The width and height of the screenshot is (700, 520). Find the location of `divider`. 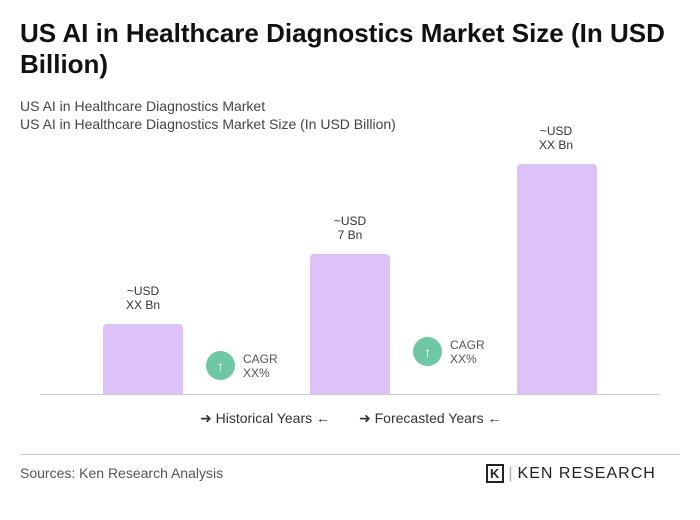

divider is located at coordinates (350, 454).